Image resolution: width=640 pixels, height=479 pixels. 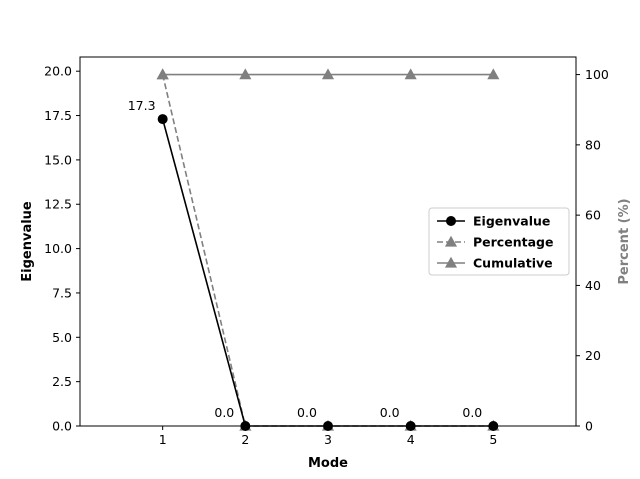 I want to click on legend-label-cumulative: Cumulative, so click(x=513, y=263).